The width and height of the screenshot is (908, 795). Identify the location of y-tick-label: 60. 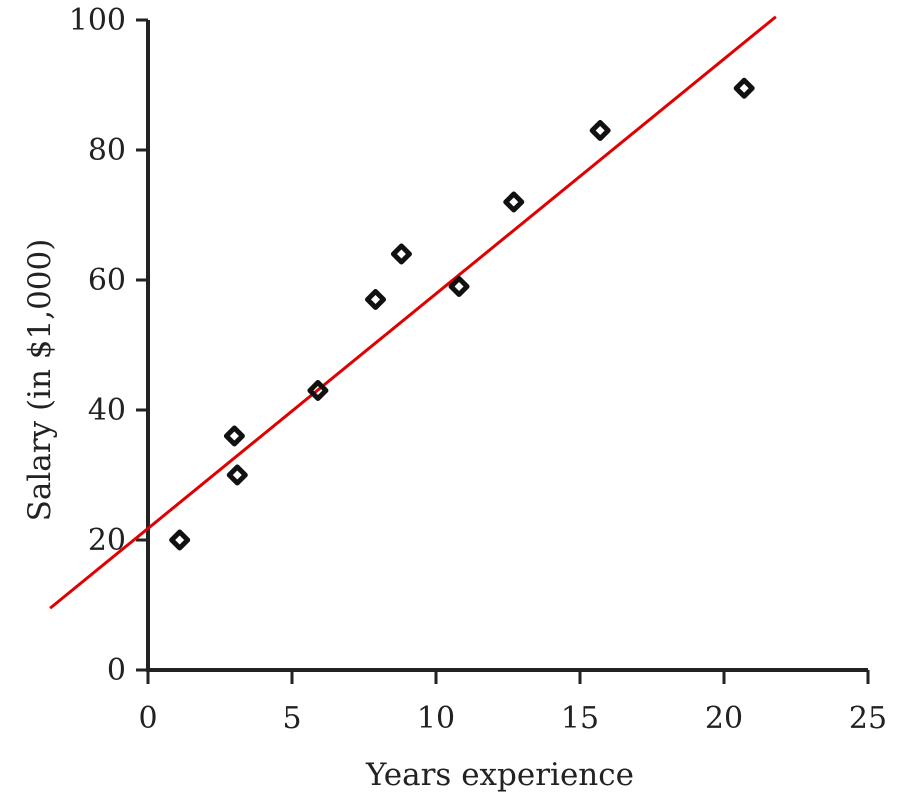
(107, 280).